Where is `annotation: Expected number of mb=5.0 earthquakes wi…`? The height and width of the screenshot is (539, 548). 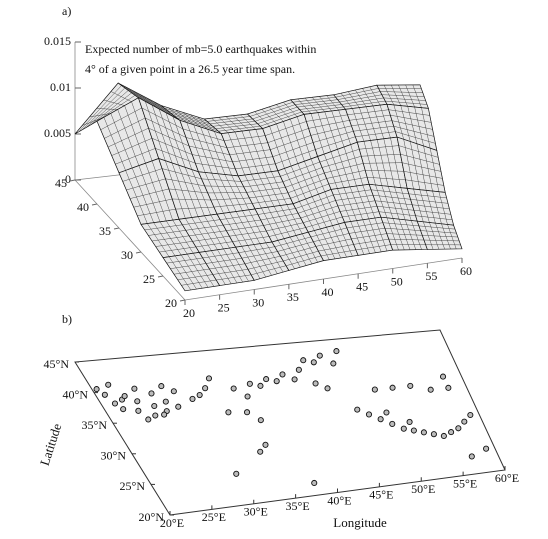
annotation: Expected number of mb=5.0 earthquakes wi… is located at coordinates (200, 49).